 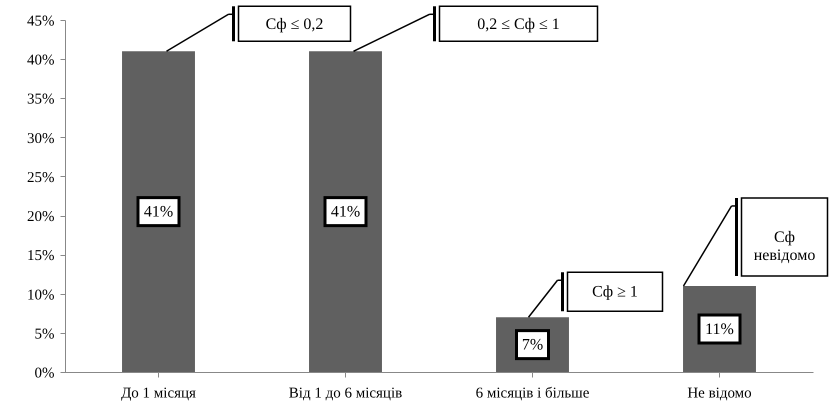 I want to click on y-tick-label: 5%, so click(x=44, y=334).